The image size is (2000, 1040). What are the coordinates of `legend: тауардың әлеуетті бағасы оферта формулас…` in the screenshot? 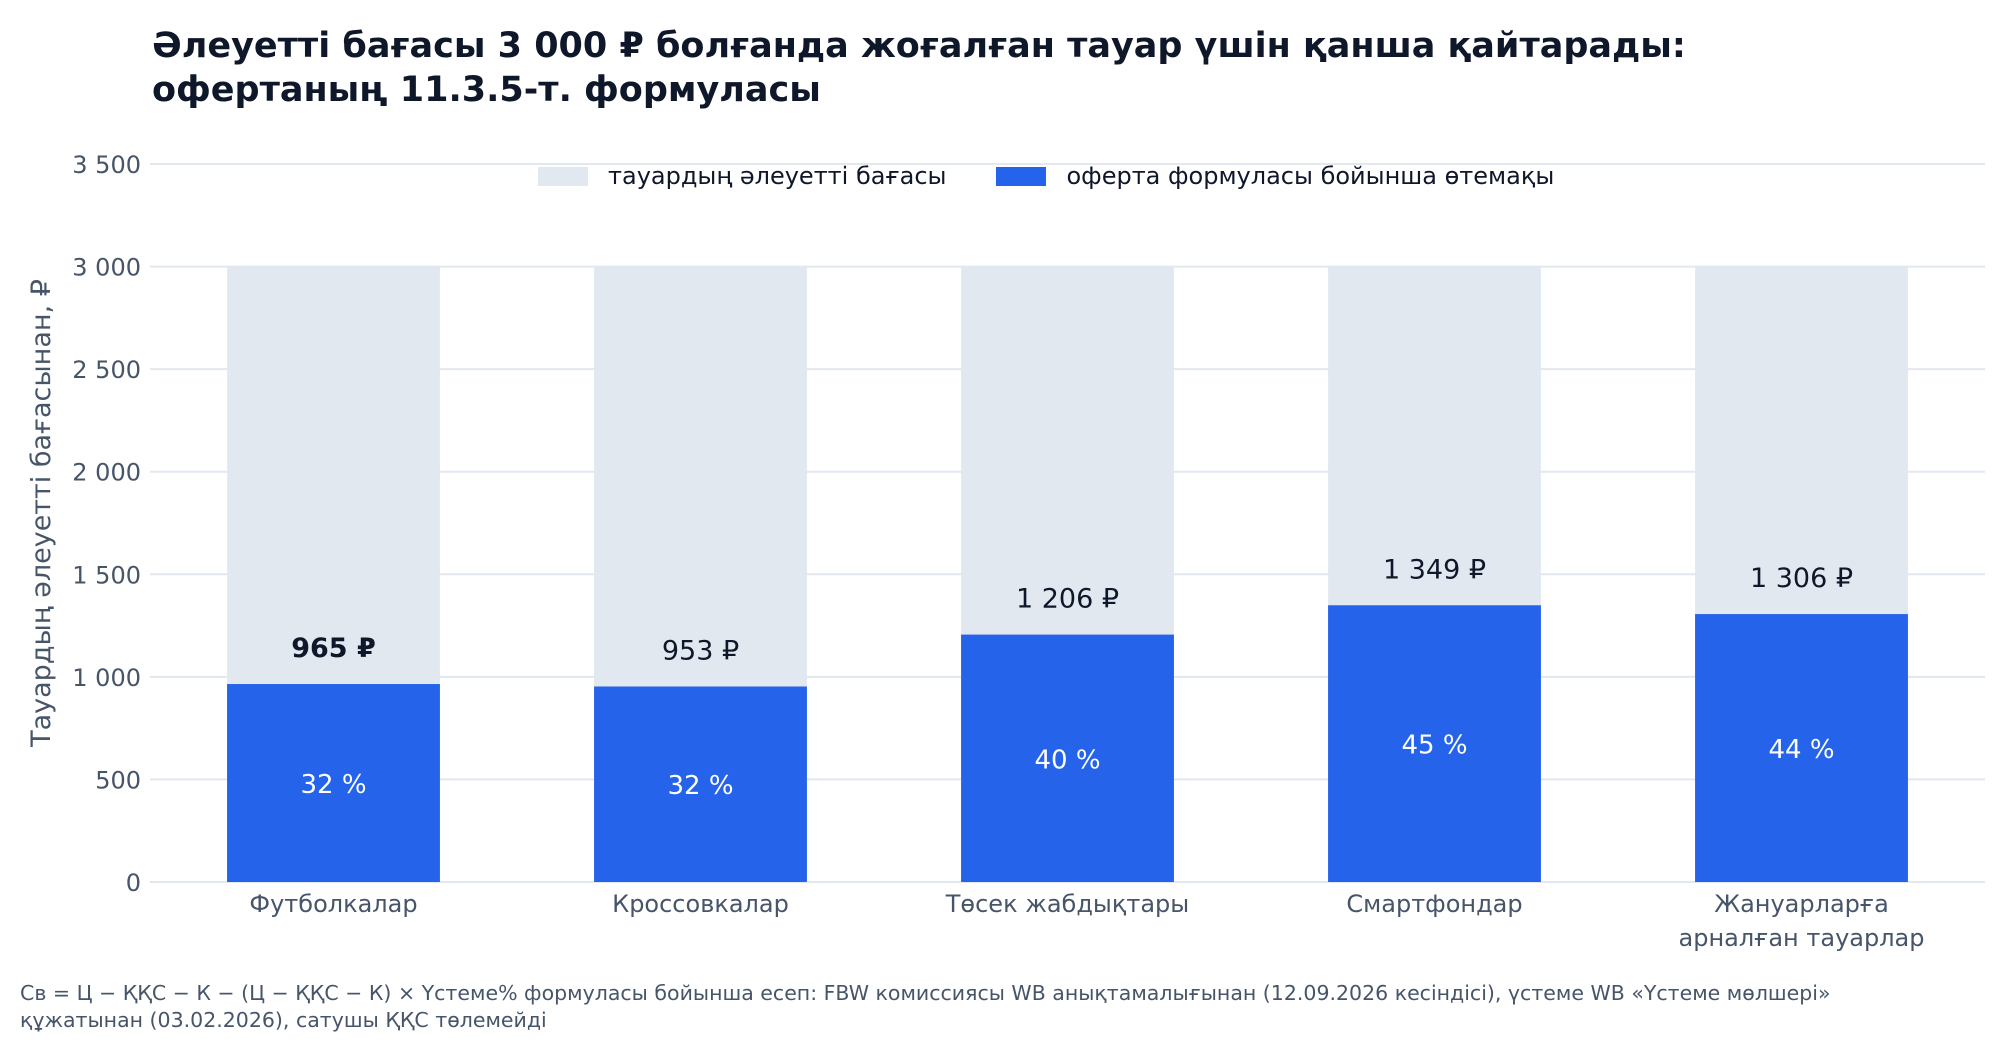 It's located at (1071, 176).